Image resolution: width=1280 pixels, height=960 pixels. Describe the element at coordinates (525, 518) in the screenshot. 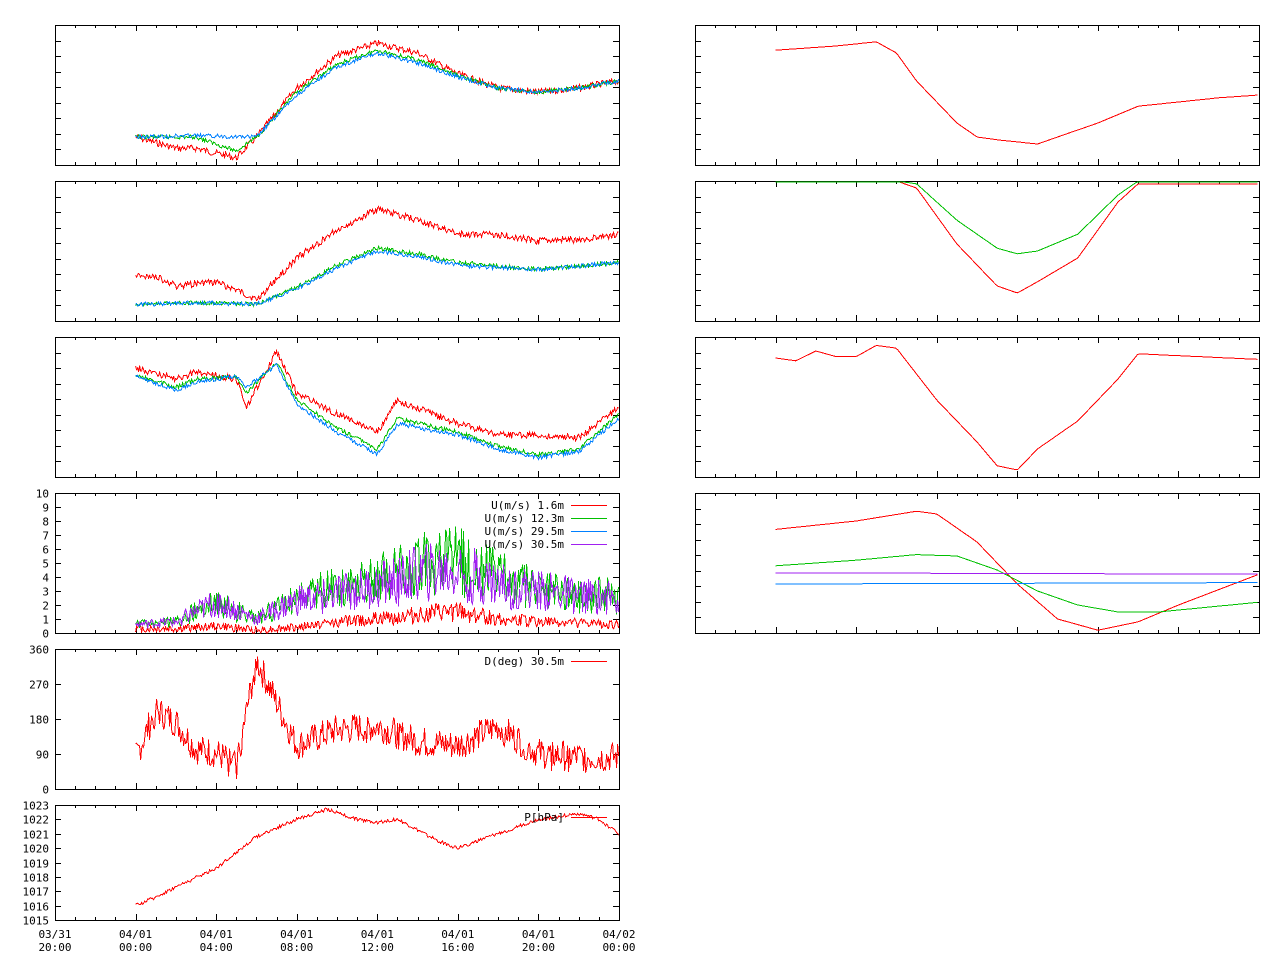

I see `legend-label: U(m/s) 12.3m` at that location.